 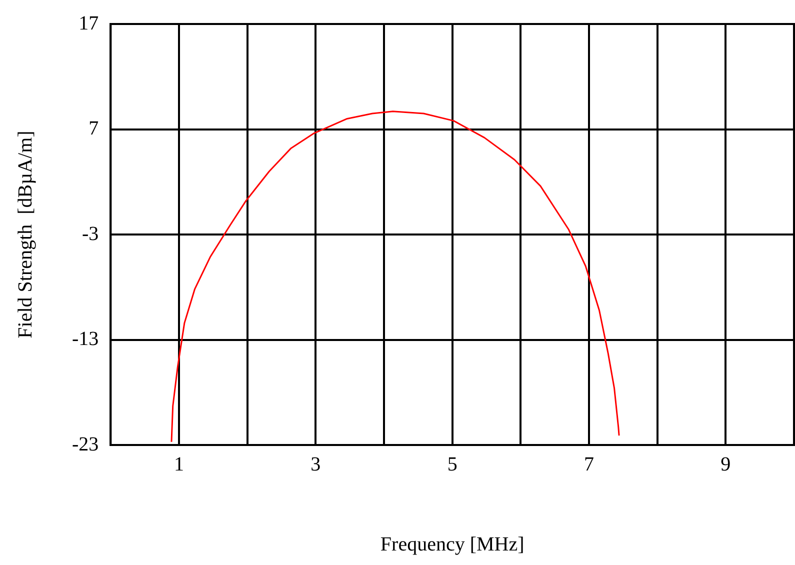 I want to click on y-tick-label: 17, so click(x=88, y=23).